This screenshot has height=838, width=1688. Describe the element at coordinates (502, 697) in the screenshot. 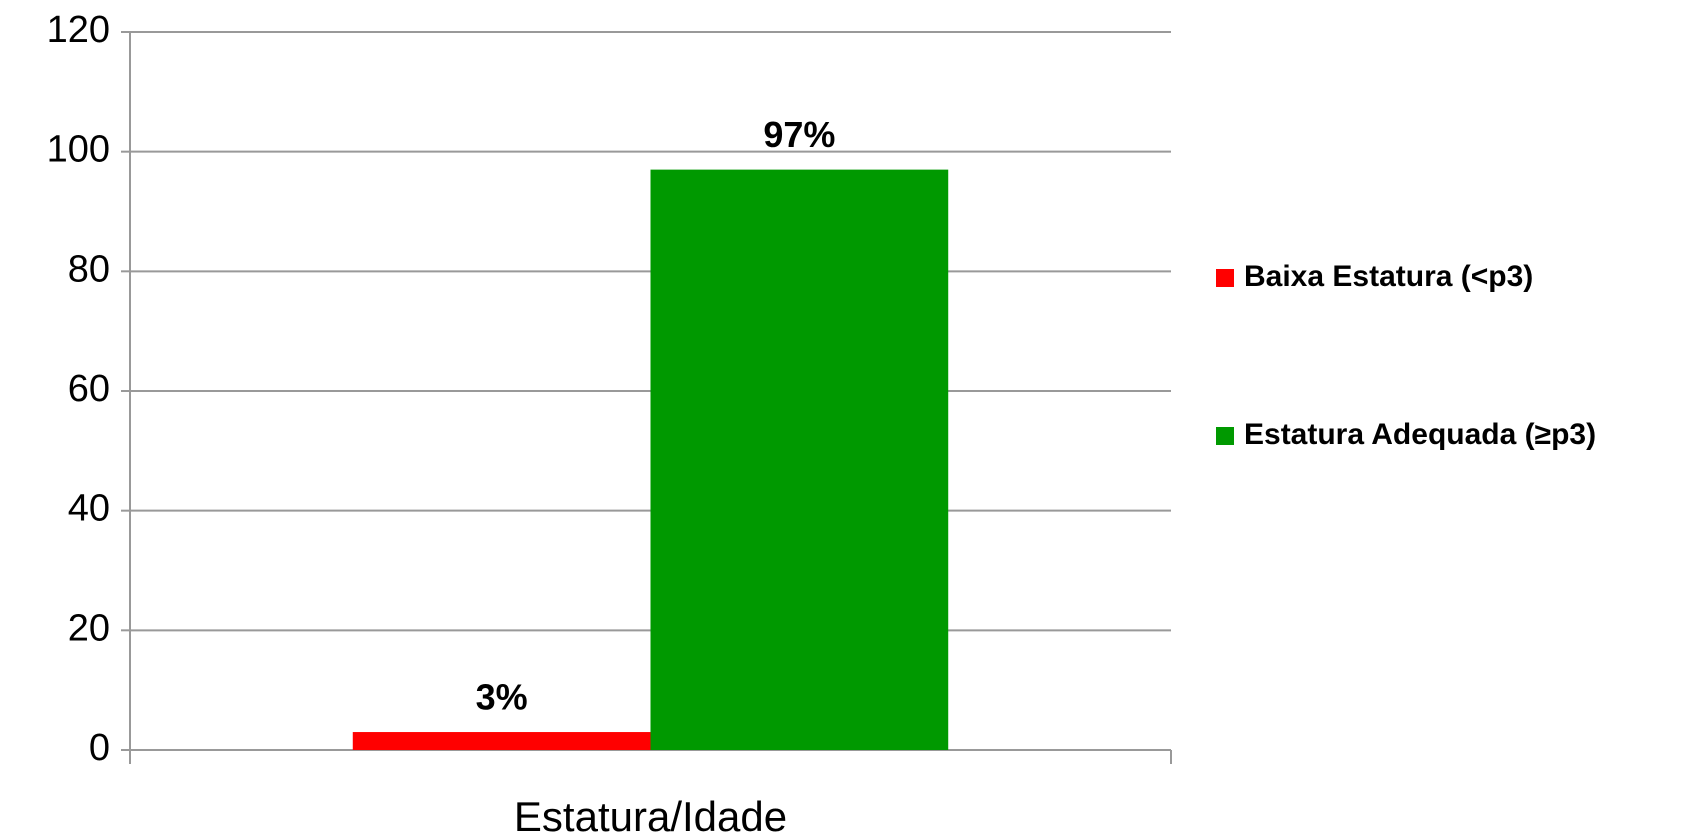

I see `data-label: 3%` at that location.